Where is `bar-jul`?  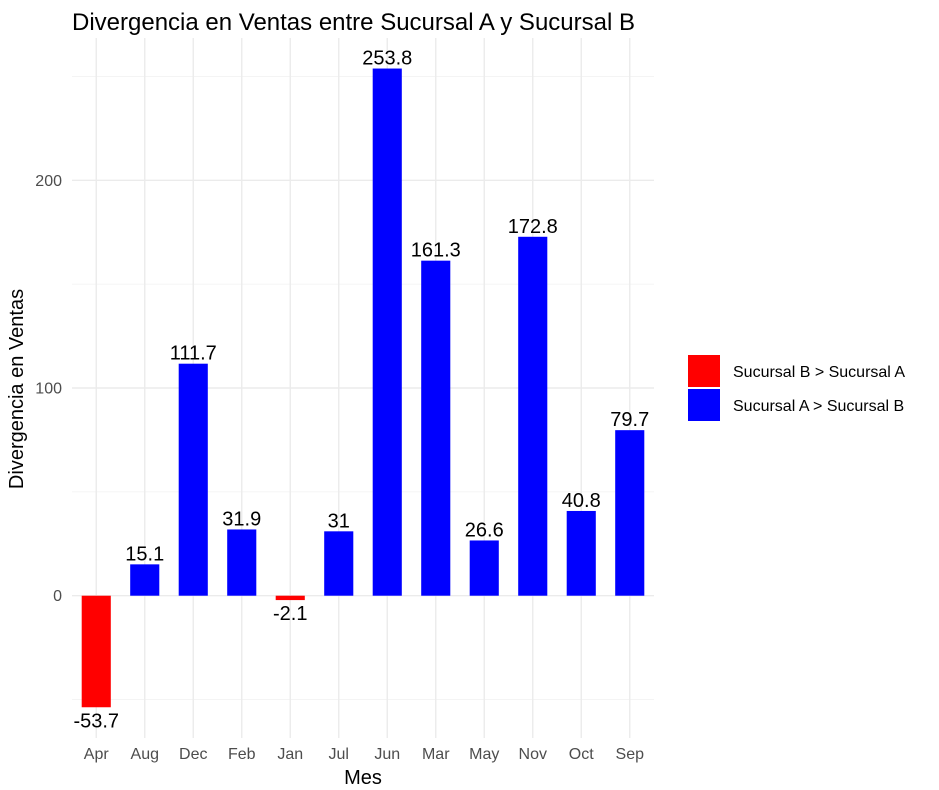
bar-jul is located at coordinates (339, 563).